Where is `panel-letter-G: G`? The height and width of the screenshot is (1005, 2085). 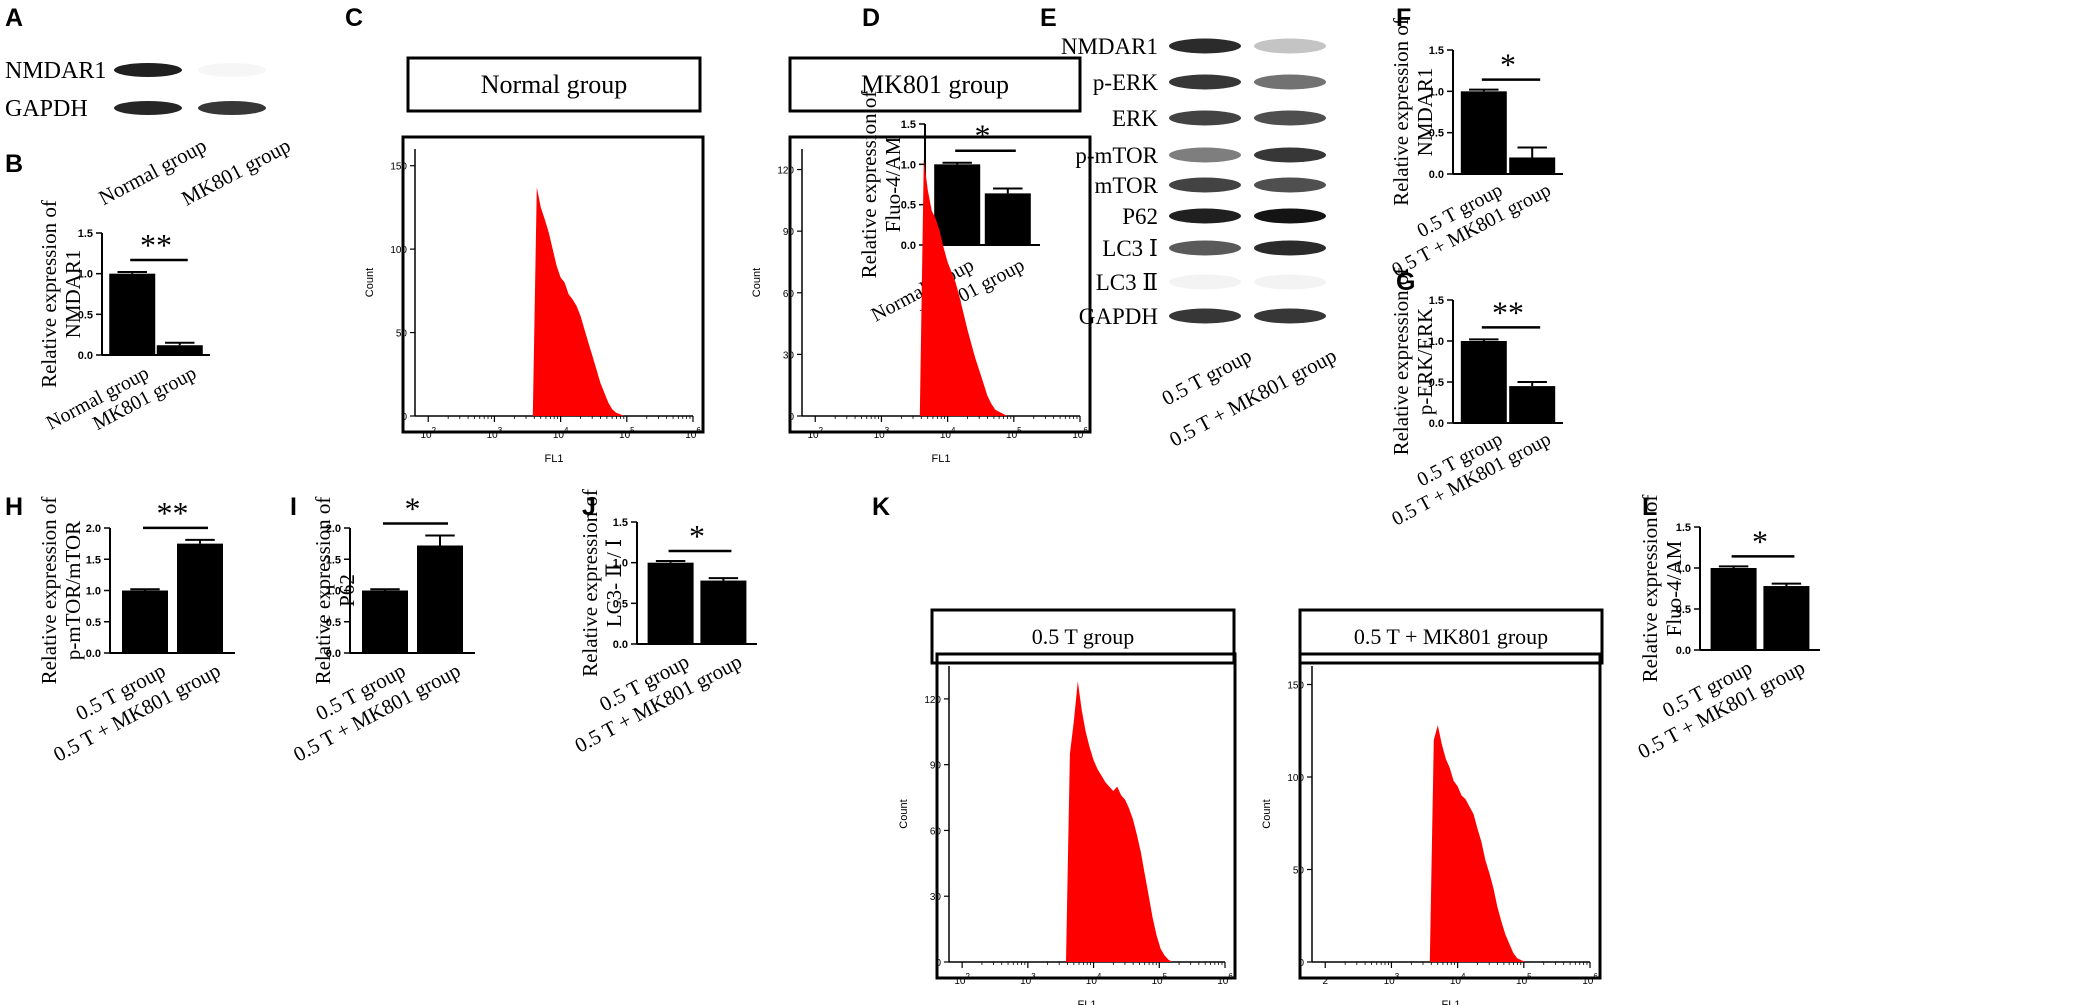
panel-letter-G: G is located at coordinates (1405, 282).